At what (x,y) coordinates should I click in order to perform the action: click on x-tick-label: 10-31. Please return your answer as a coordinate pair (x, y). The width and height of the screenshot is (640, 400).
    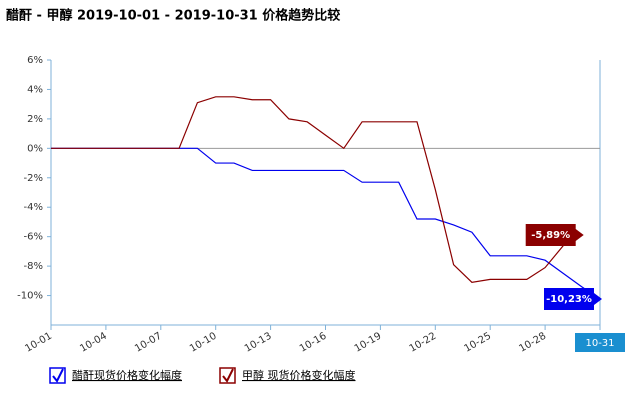
    Looking at the image, I should click on (599, 343).